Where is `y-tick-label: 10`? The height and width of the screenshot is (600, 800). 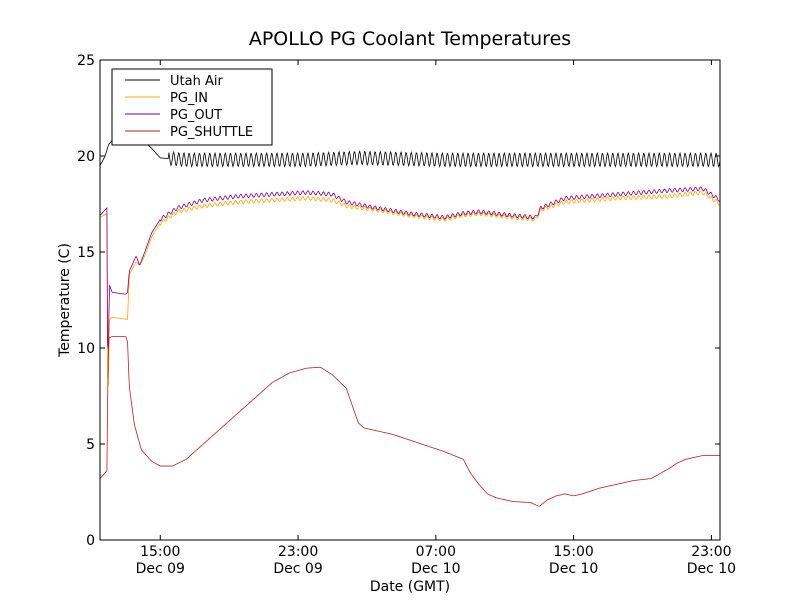 y-tick-label: 10 is located at coordinates (86, 349).